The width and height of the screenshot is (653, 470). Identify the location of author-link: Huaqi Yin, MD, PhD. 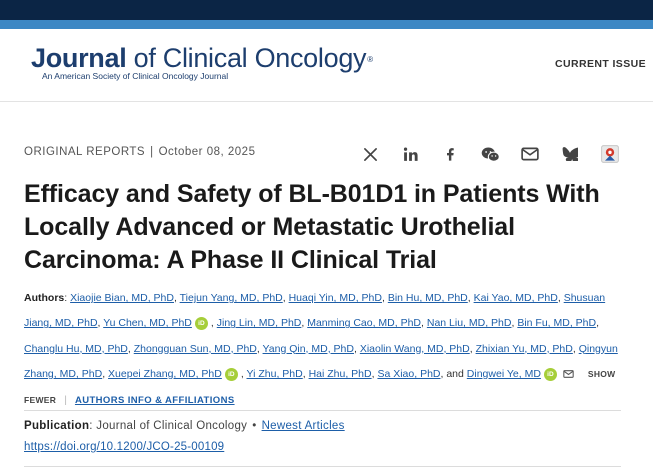
(335, 298).